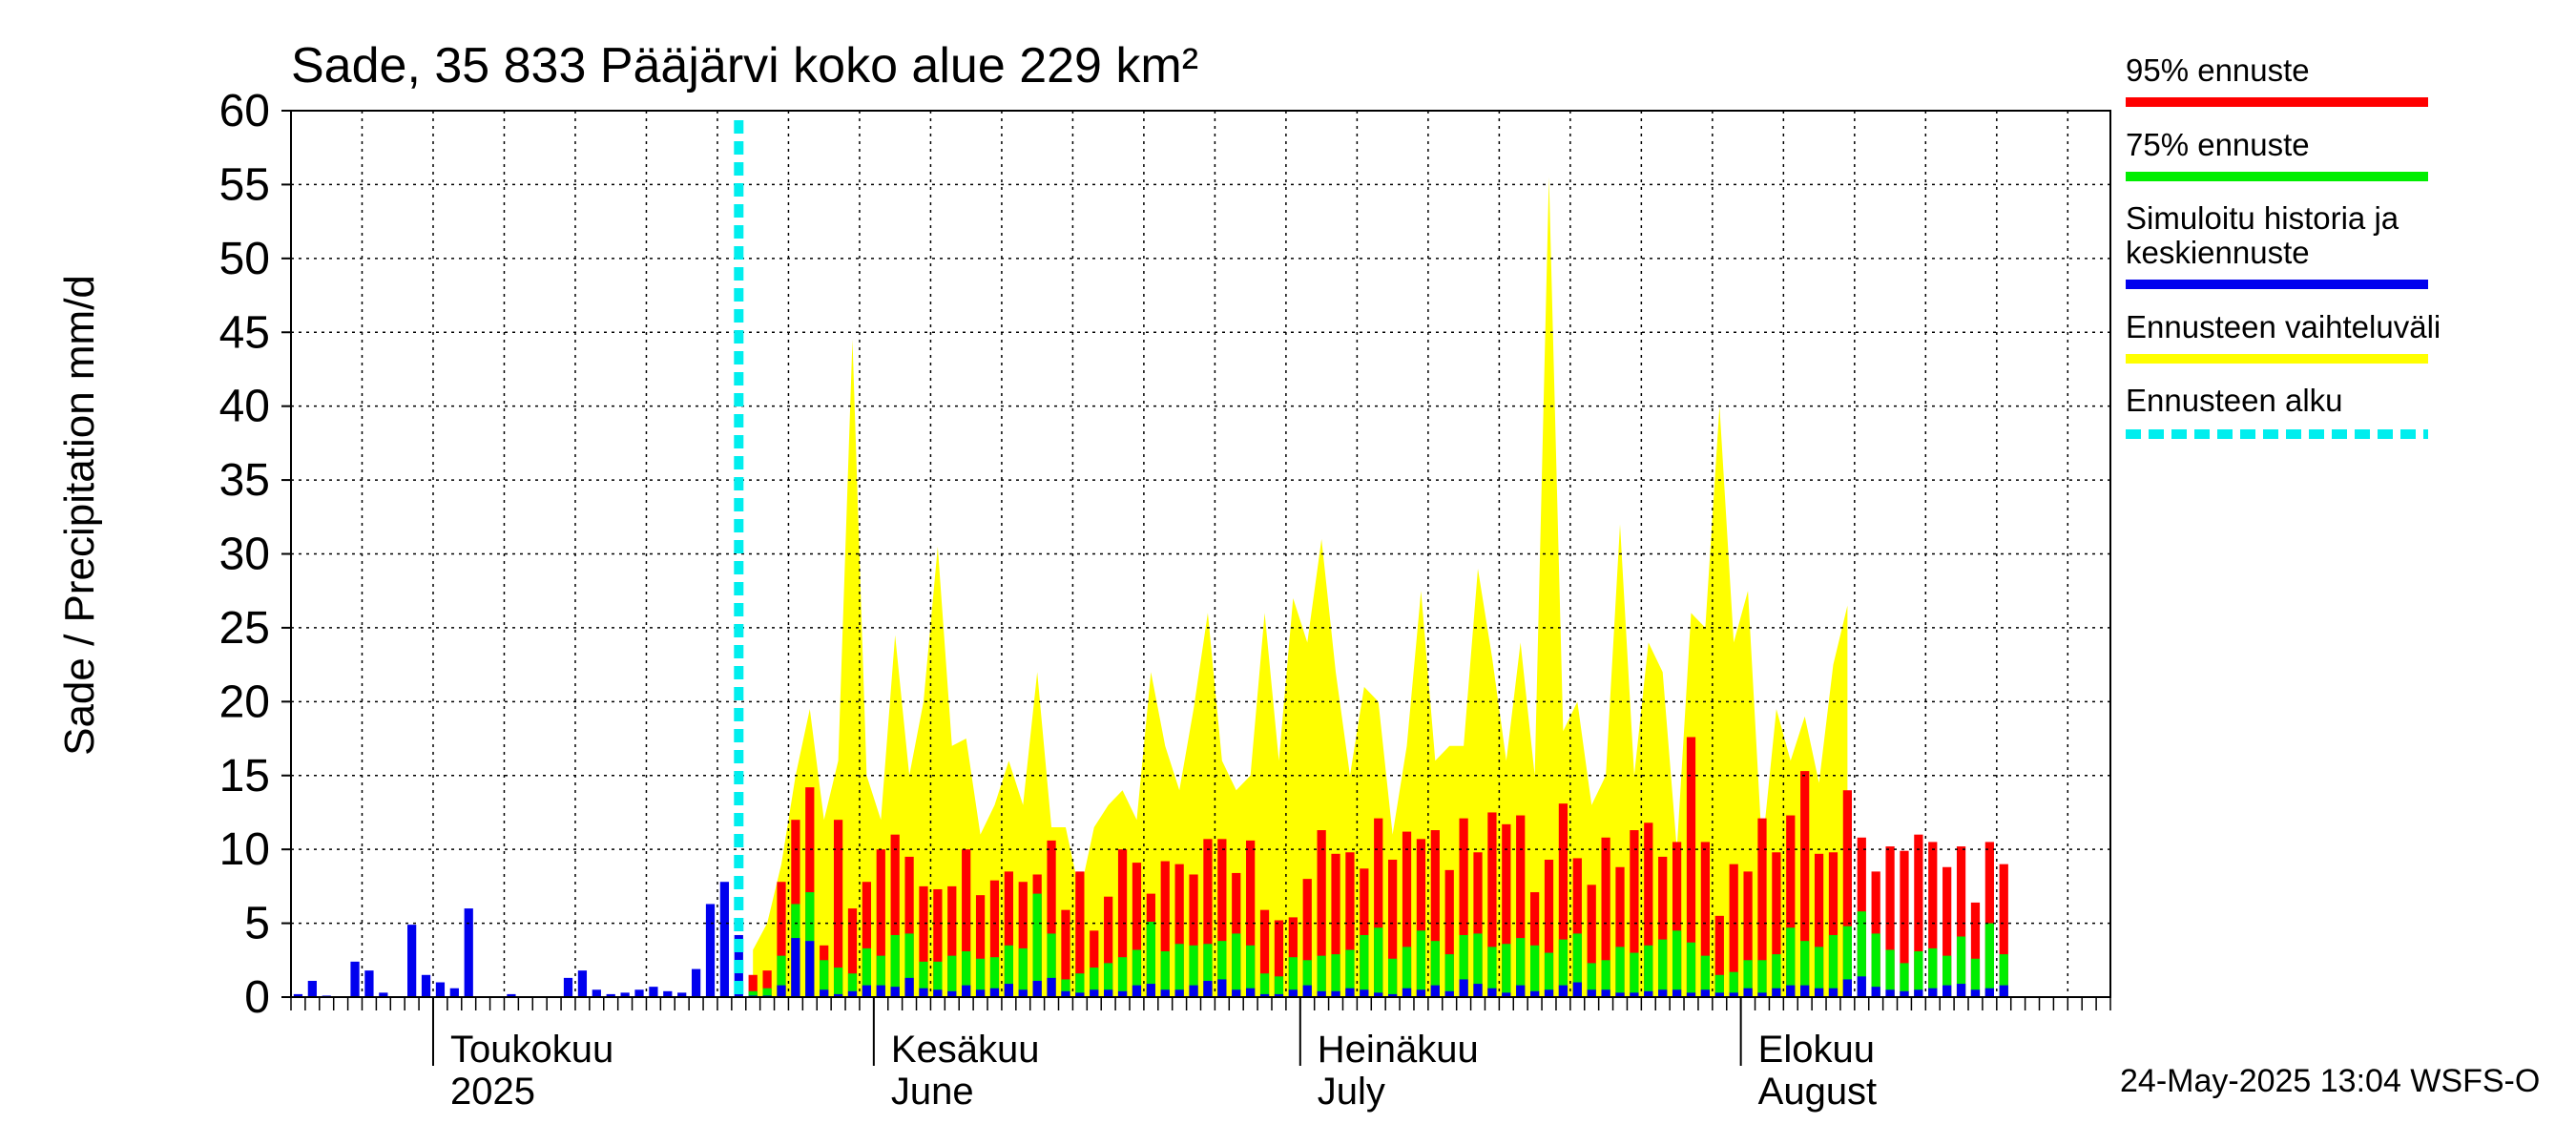 The width and height of the screenshot is (2576, 1145). What do you see at coordinates (244, 332) in the screenshot?
I see `y-tick-label: 45` at bounding box center [244, 332].